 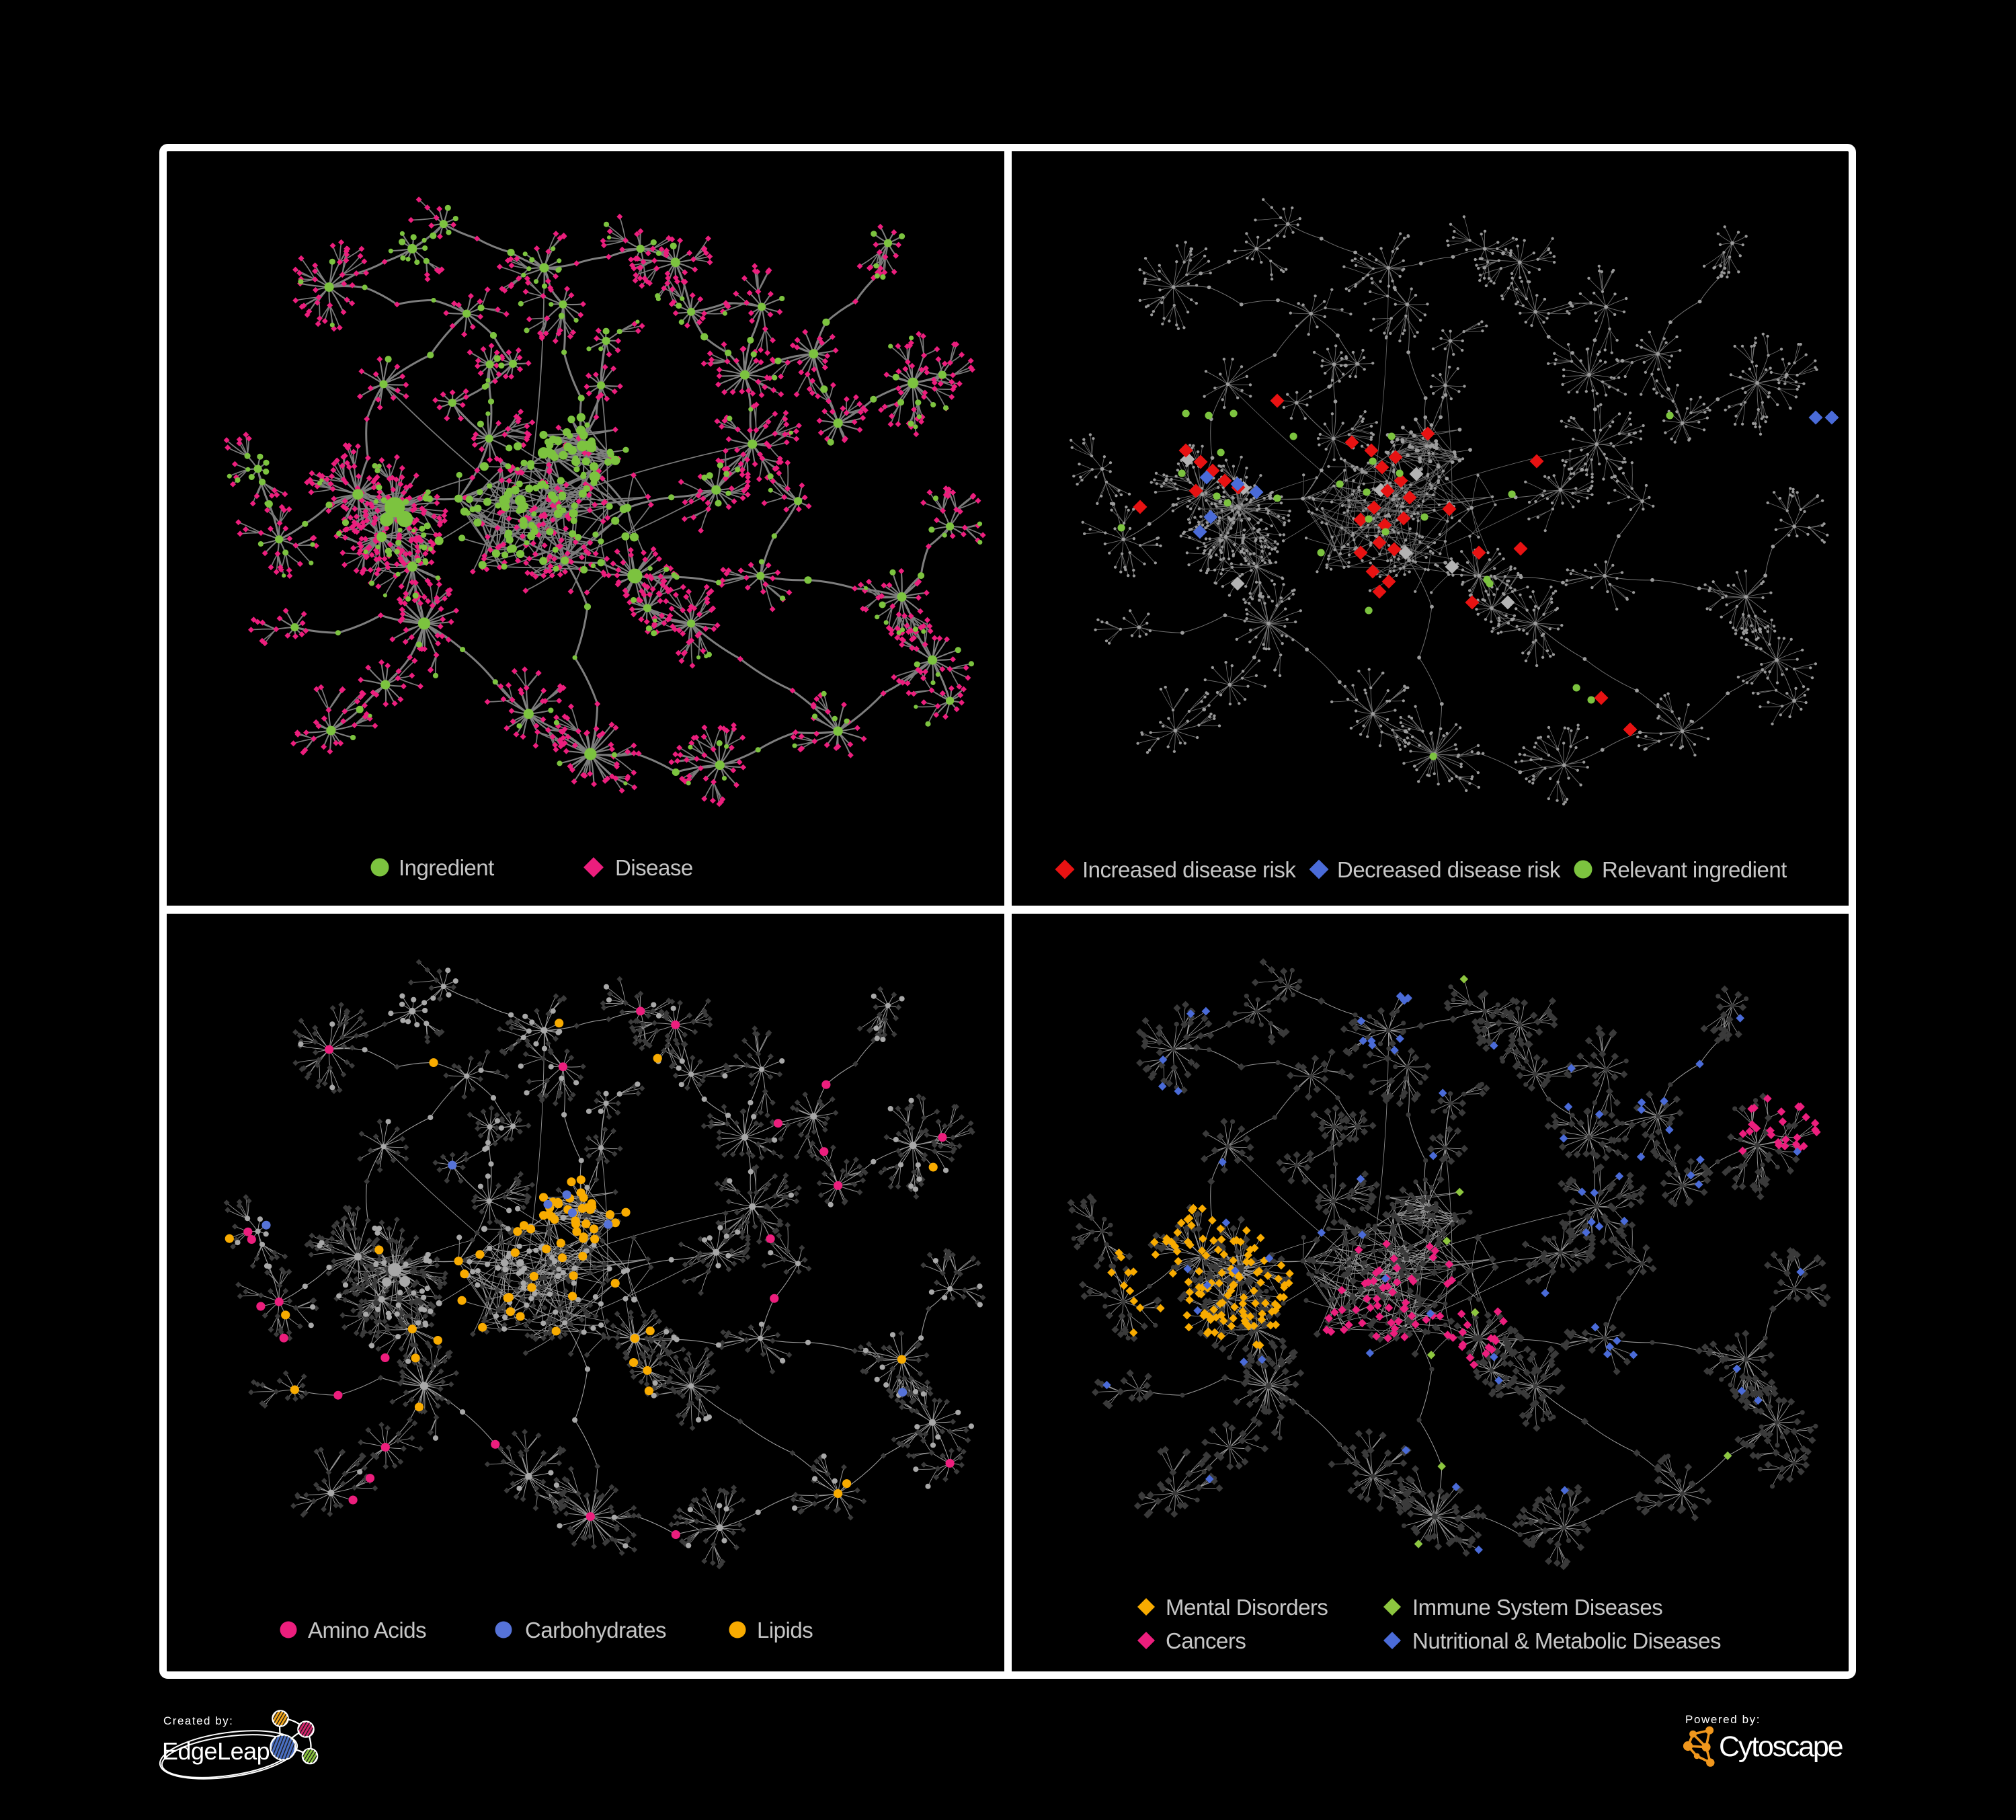 I want to click on svg-text: Ingredient, so click(x=446, y=867).